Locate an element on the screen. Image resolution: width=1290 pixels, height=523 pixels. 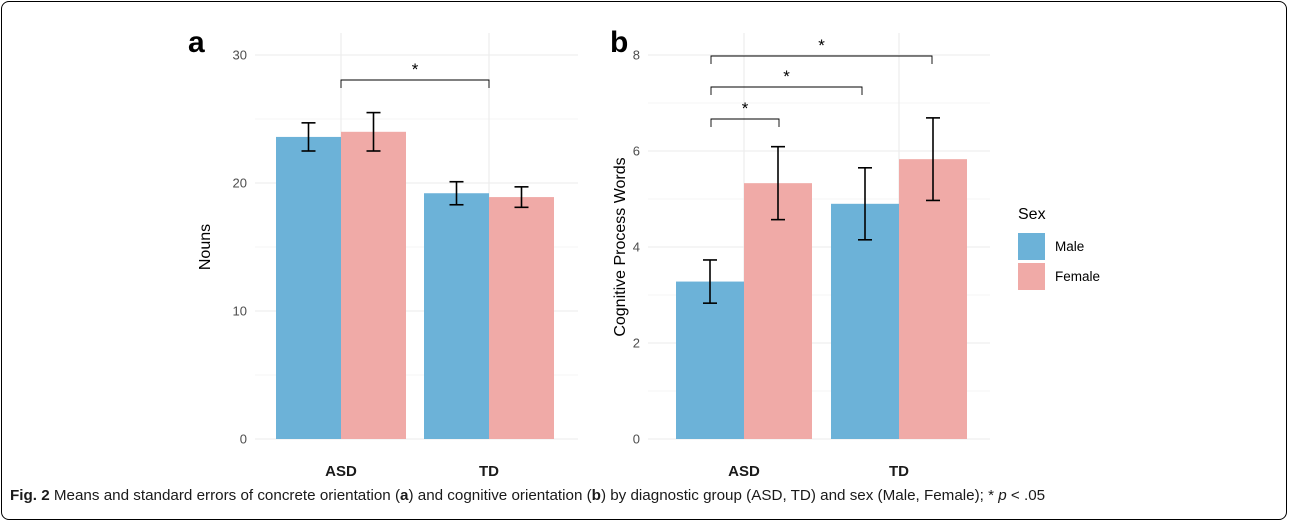
panel-b-ytick-label: 2 is located at coordinates (636, 343).